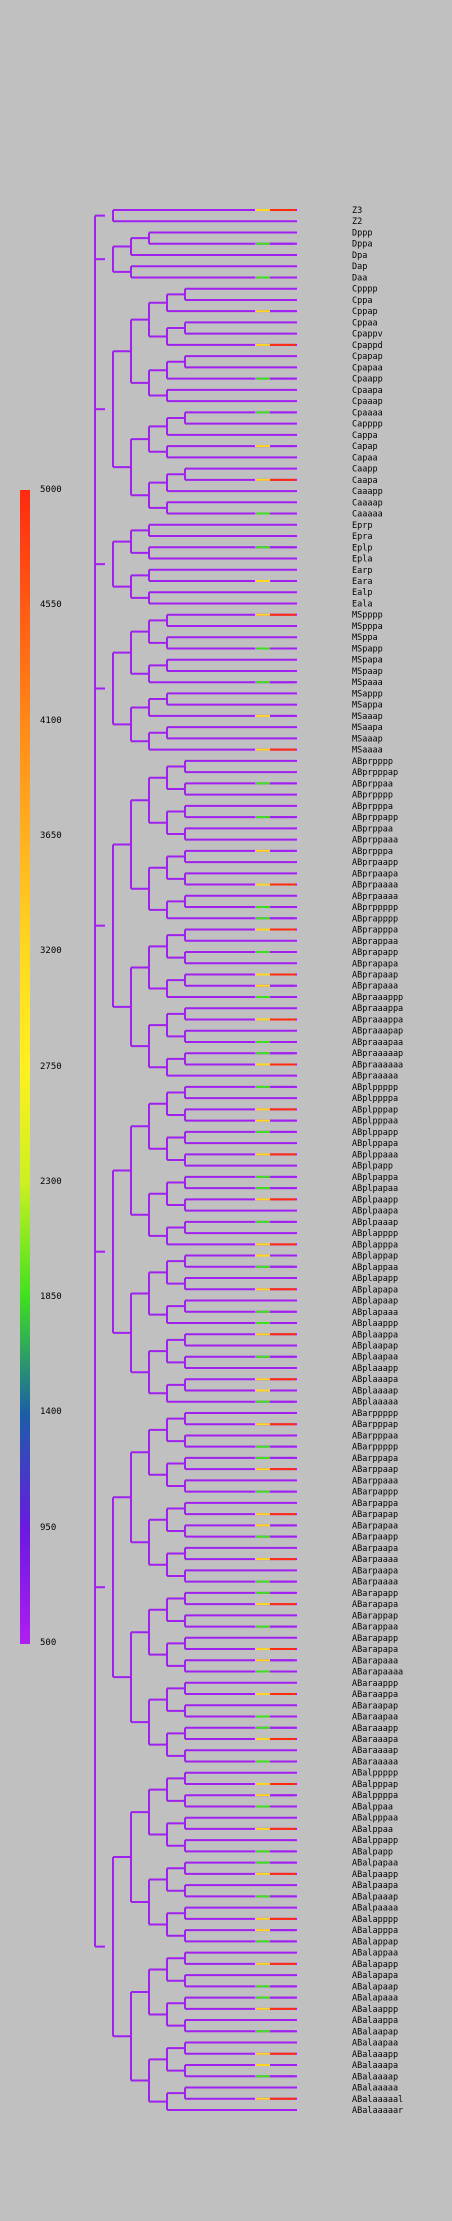 This screenshot has height=2221, width=452. What do you see at coordinates (367, 346) in the screenshot?
I see `leaf-label: Cpappd` at bounding box center [367, 346].